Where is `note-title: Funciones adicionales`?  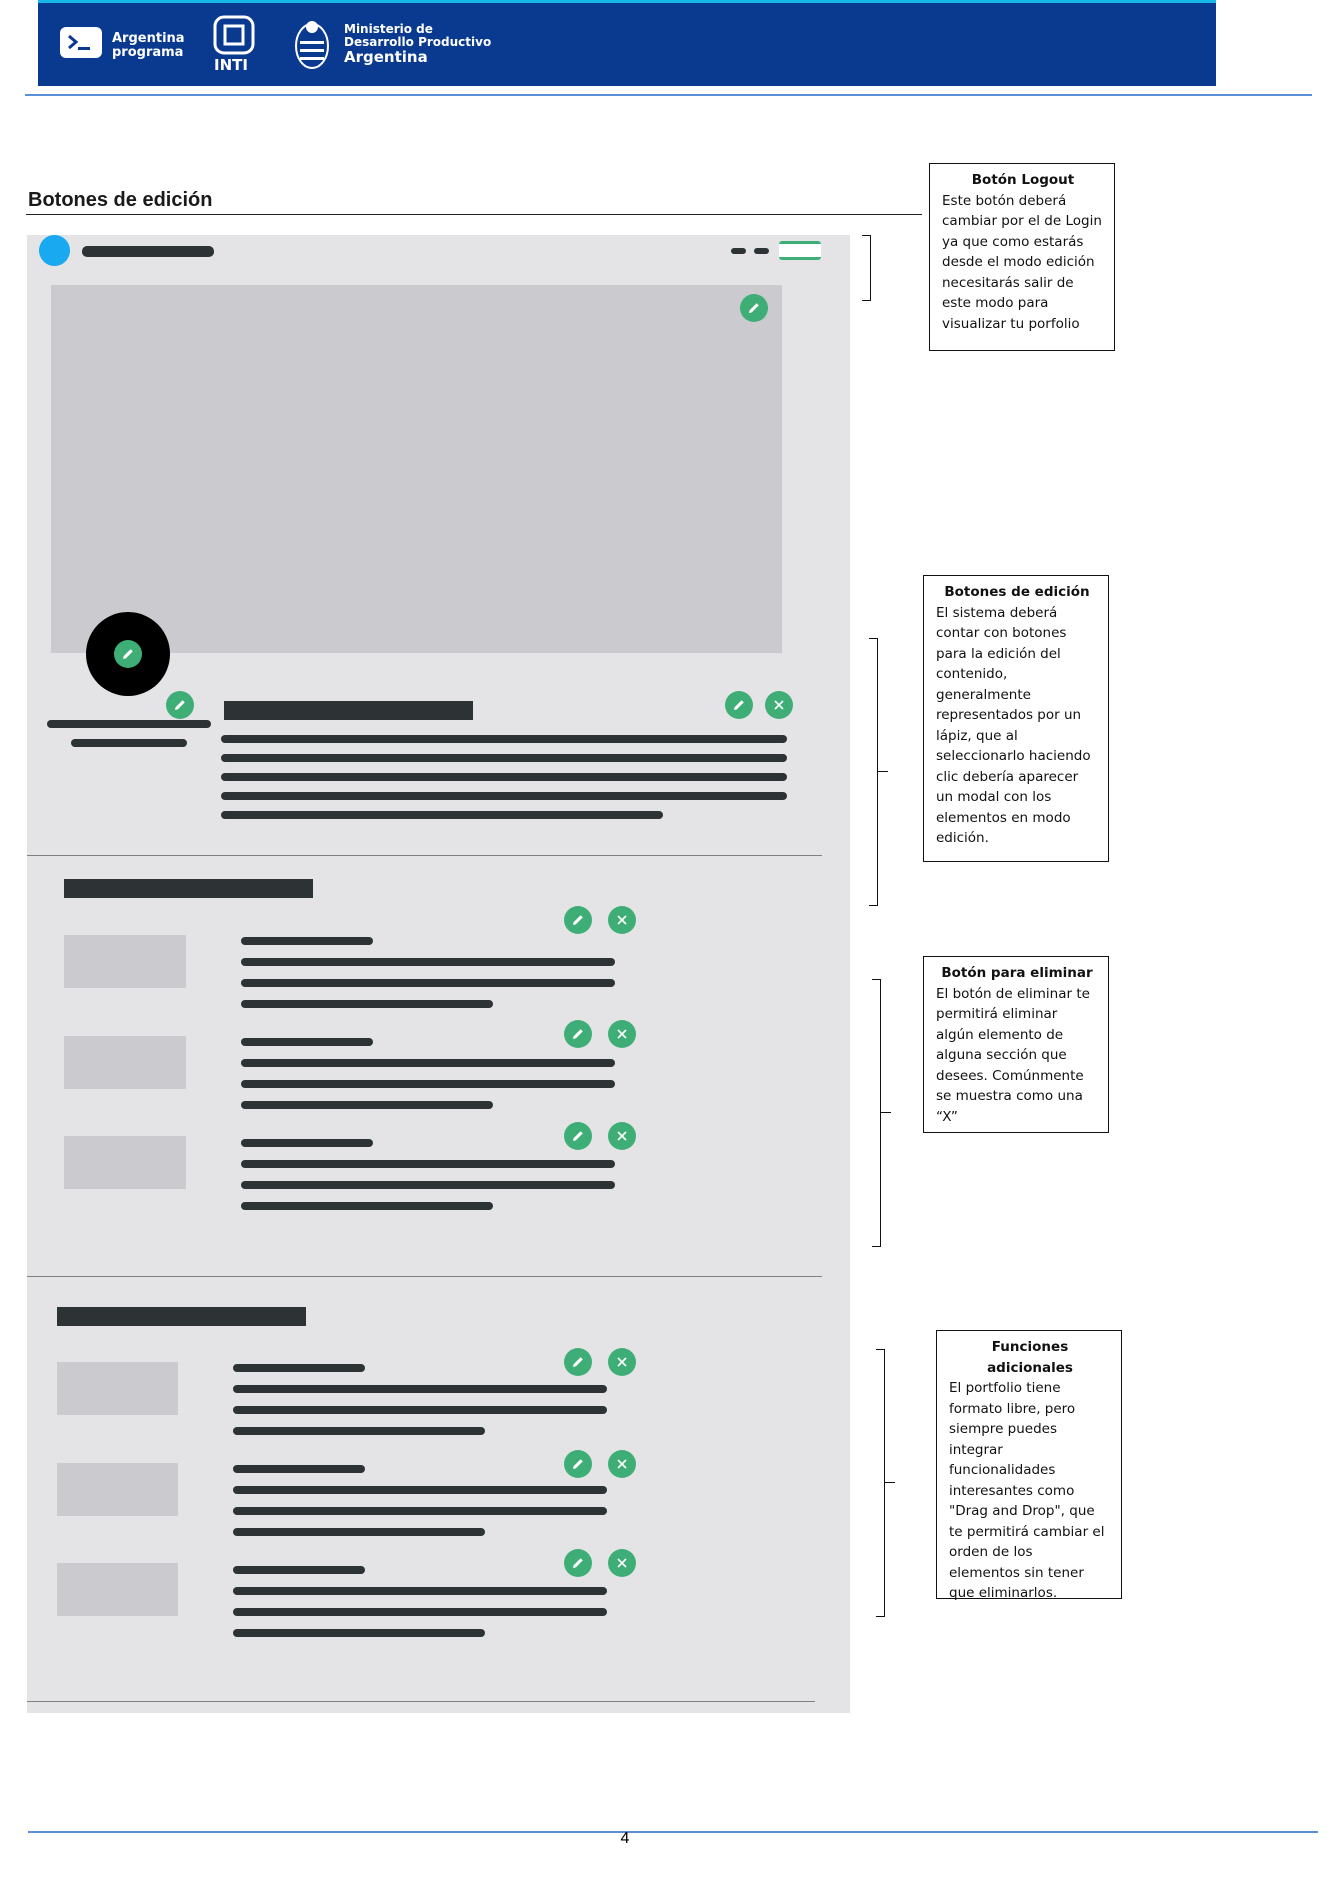 note-title: Funciones adicionales is located at coordinates (1030, 1357).